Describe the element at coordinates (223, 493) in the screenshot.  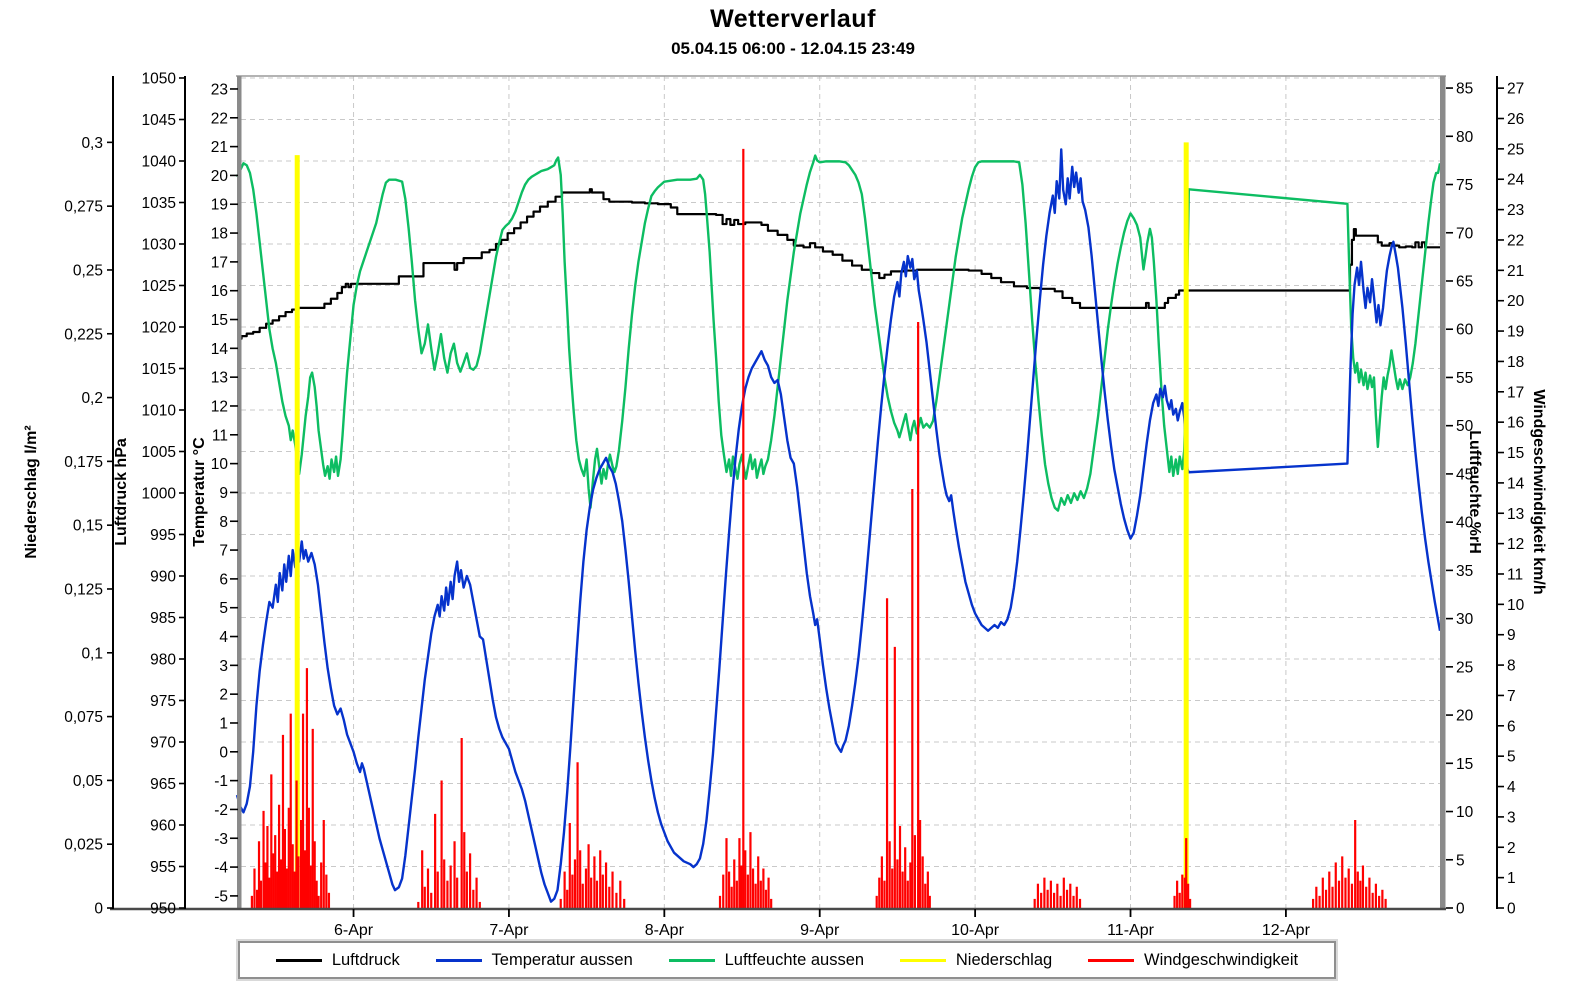
I see `axis-temp-tick-label: 9` at that location.